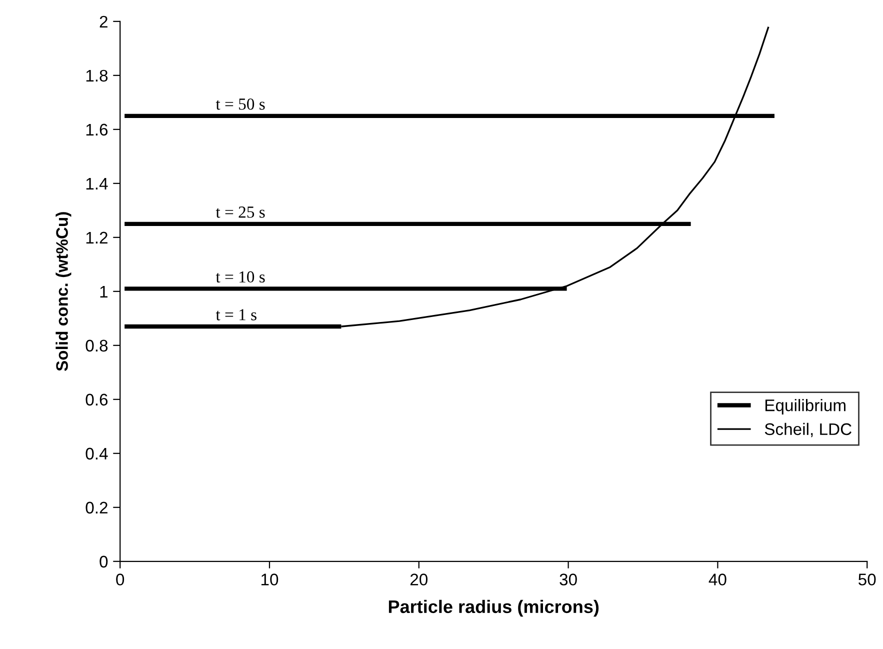 The width and height of the screenshot is (883, 649). What do you see at coordinates (867, 580) in the screenshot?
I see `x-tick-label: 50` at bounding box center [867, 580].